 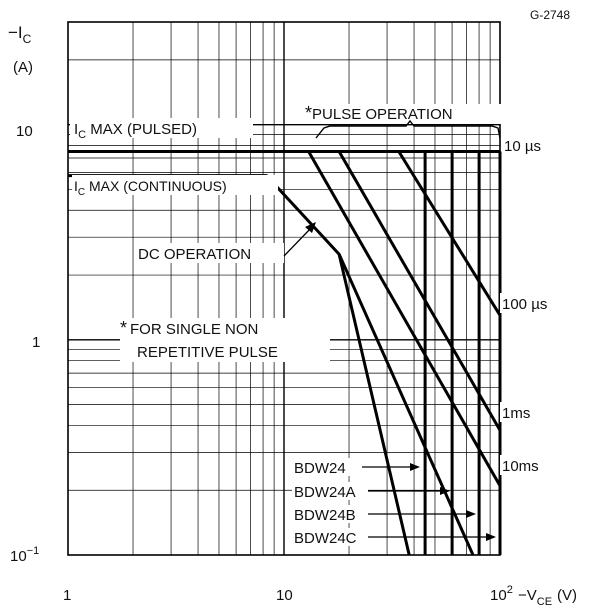 I want to click on label-bdw24a: BDW24A, so click(x=371, y=491).